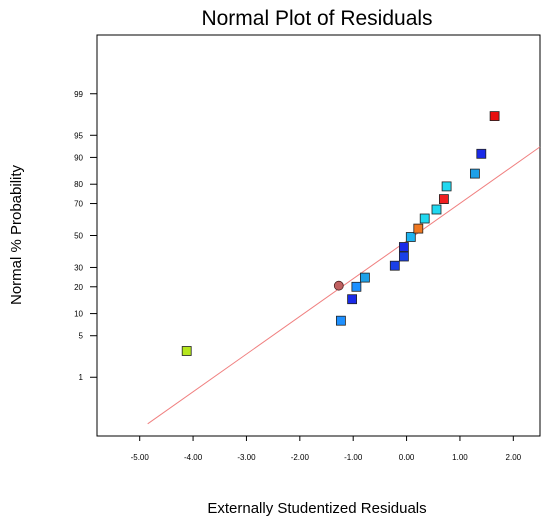  I want to click on y-tick-label: 99, so click(78, 94).